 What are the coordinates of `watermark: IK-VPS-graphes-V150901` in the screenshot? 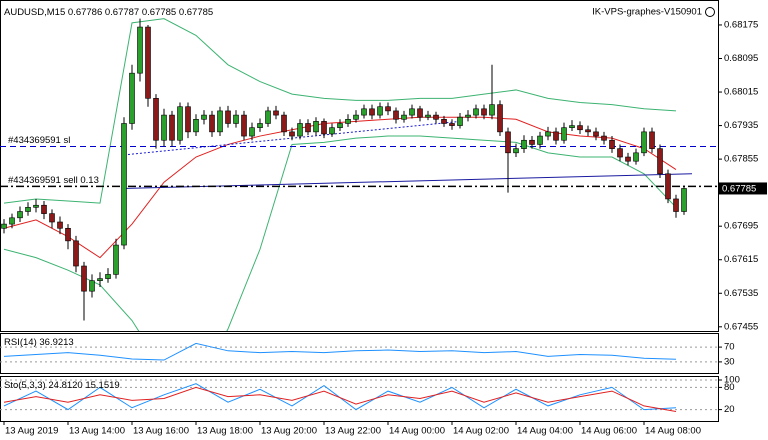 It's located at (647, 12).